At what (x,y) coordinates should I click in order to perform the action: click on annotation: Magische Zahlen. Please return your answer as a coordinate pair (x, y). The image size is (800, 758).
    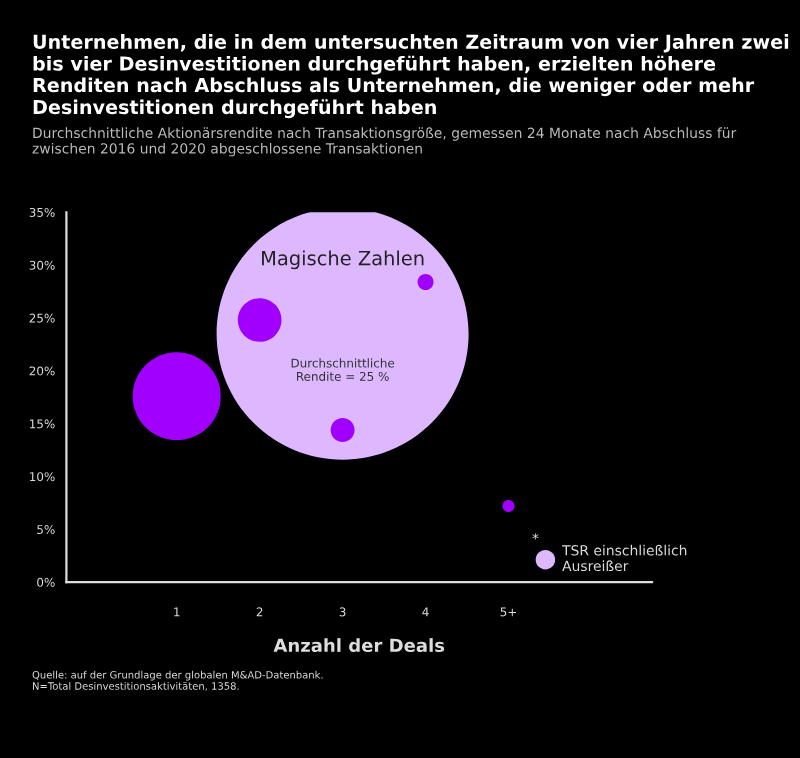
    Looking at the image, I should click on (343, 260).